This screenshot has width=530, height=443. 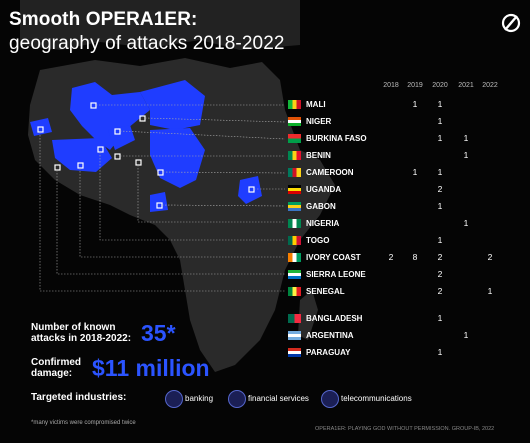 I want to click on damage-label-line-2: damage:, so click(x=52, y=373).